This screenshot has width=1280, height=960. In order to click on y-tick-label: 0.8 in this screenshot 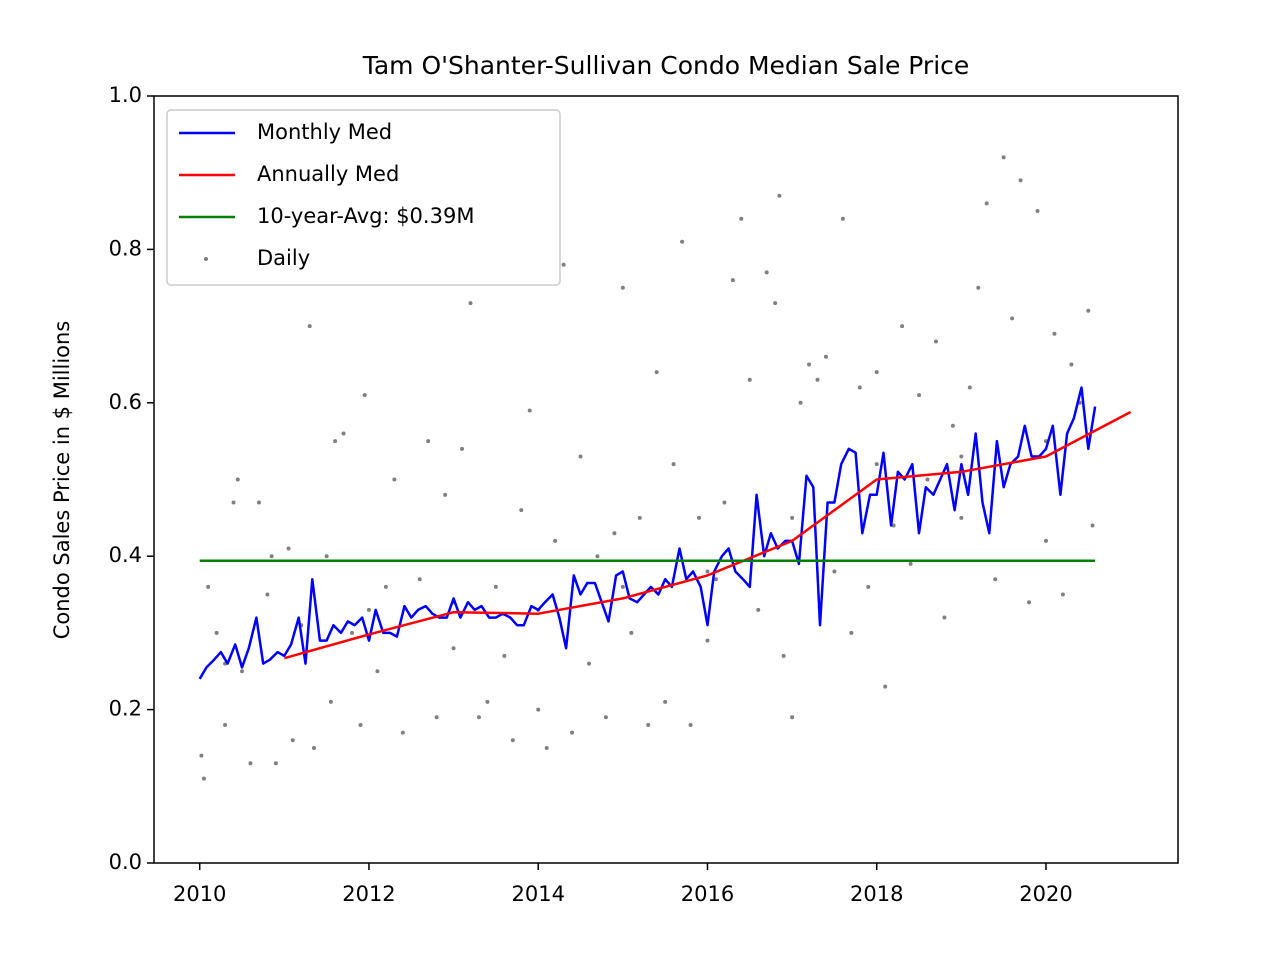, I will do `click(125, 248)`.